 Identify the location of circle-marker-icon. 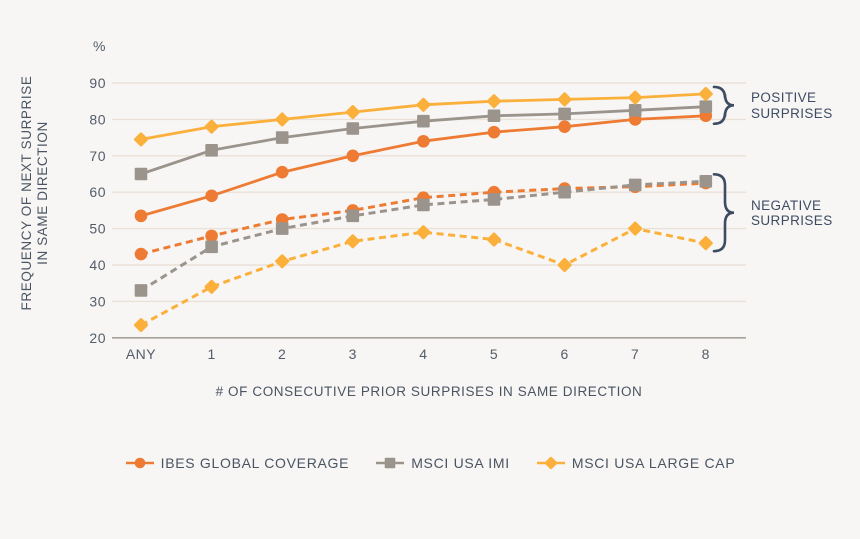
(139, 463).